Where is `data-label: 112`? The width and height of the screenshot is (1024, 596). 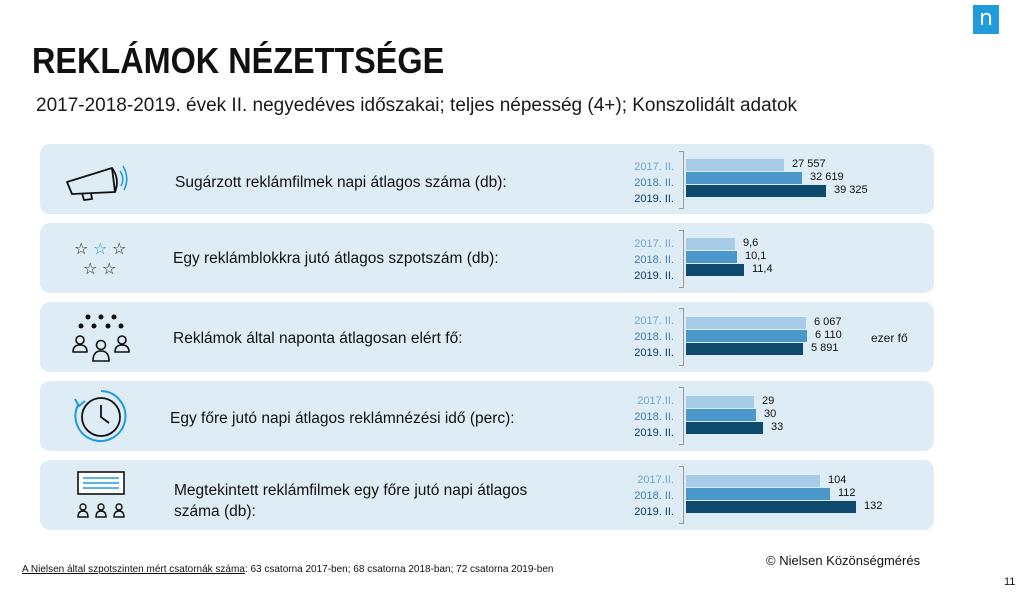
data-label: 112 is located at coordinates (847, 493).